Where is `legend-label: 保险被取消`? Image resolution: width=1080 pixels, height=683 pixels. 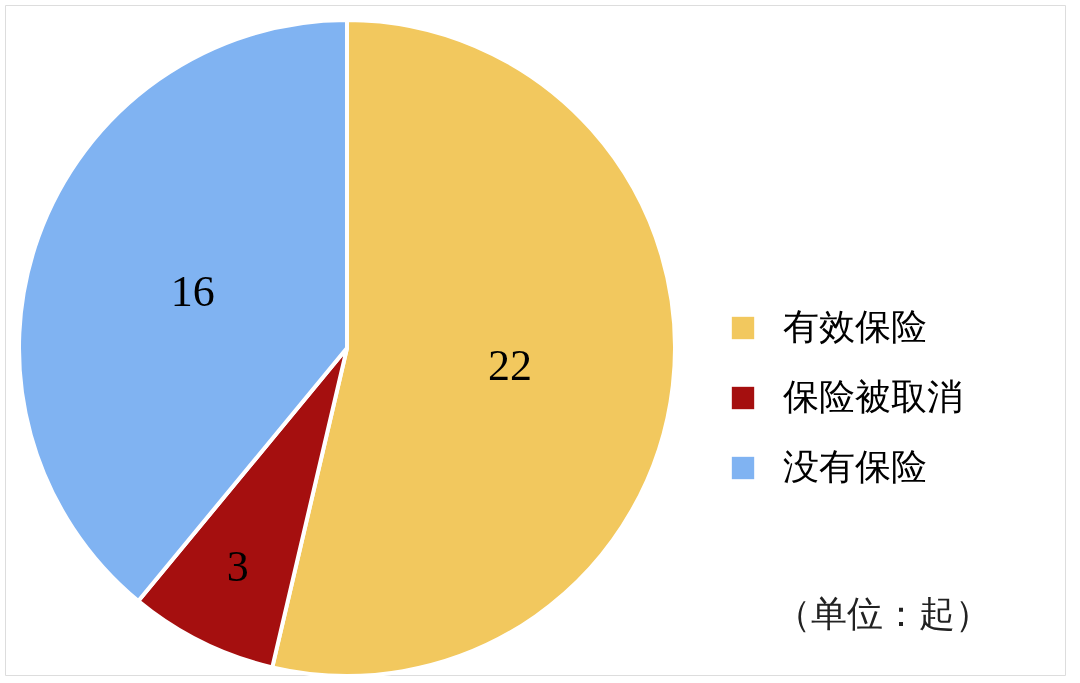 legend-label: 保险被取消 is located at coordinates (873, 396).